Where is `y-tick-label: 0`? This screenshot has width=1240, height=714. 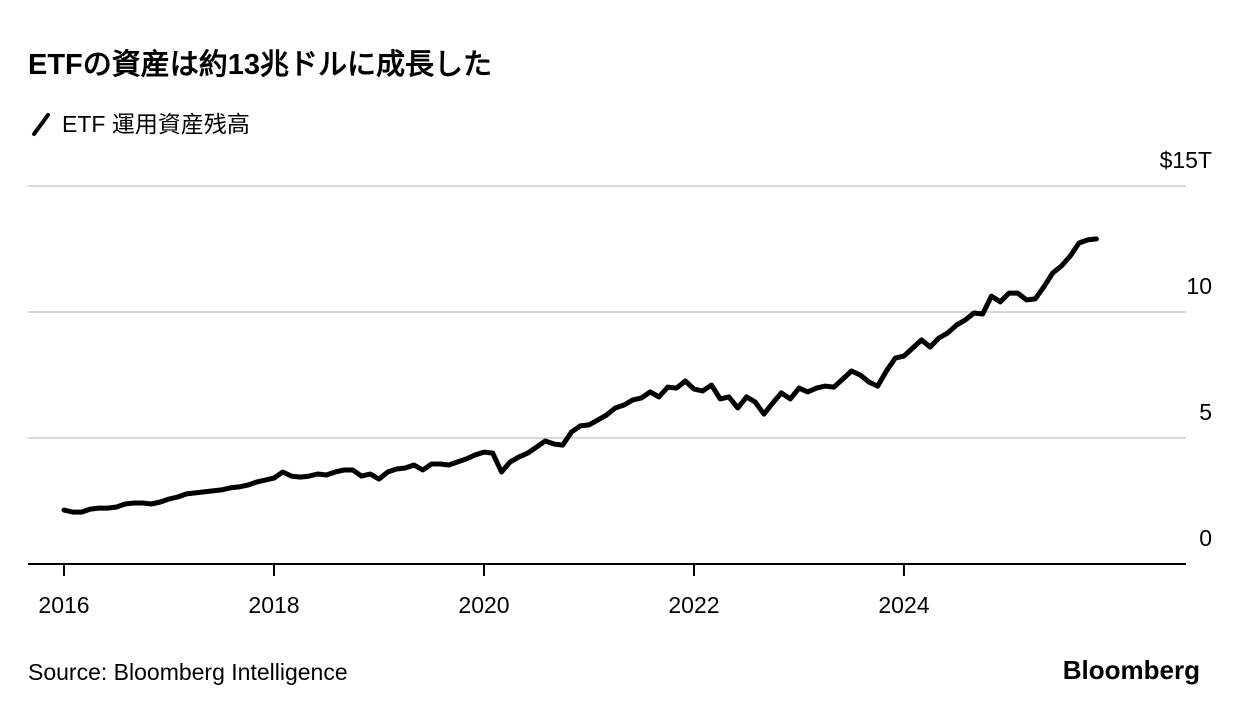
y-tick-label: 0 is located at coordinates (1205, 538).